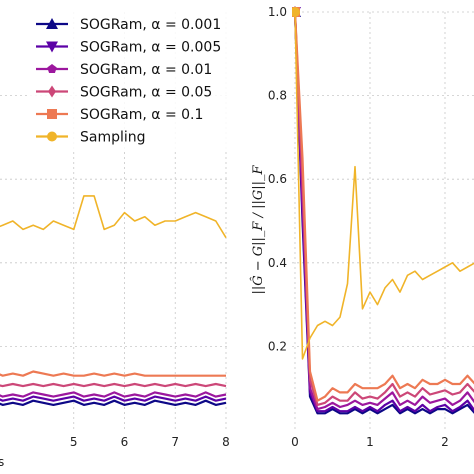 The height and width of the screenshot is (474, 474). Describe the element at coordinates (74, 442) in the screenshot. I see `left-x-tick-label: 5` at that location.